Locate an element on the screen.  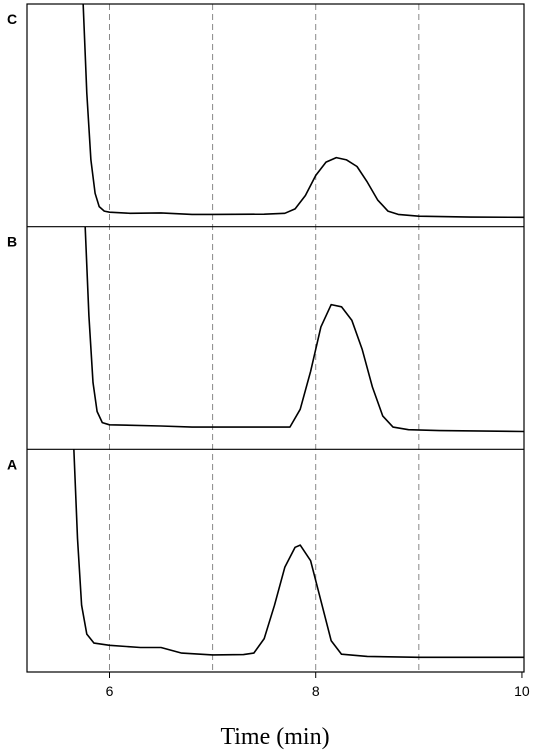
x-tick-label: 10 is located at coordinates (522, 691).